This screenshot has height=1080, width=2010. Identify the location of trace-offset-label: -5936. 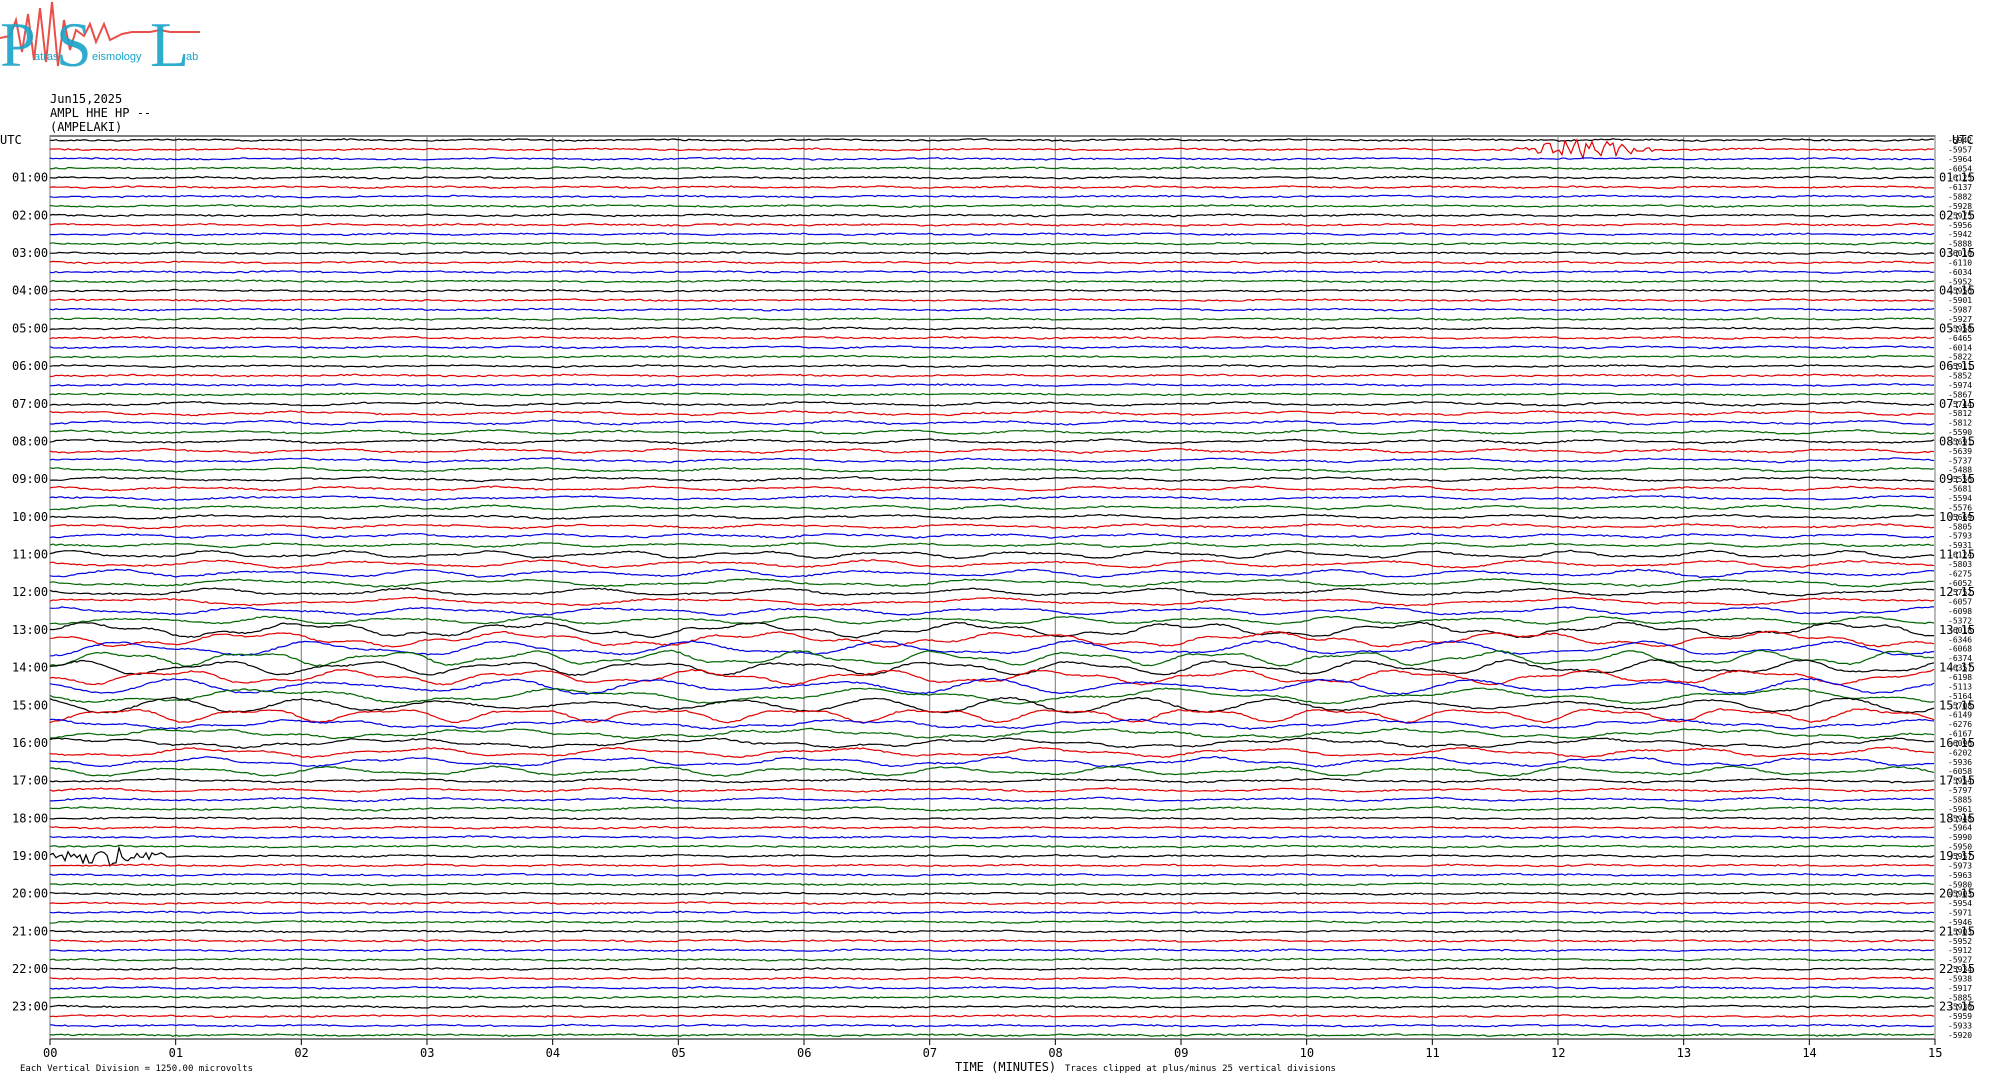
(1960, 762).